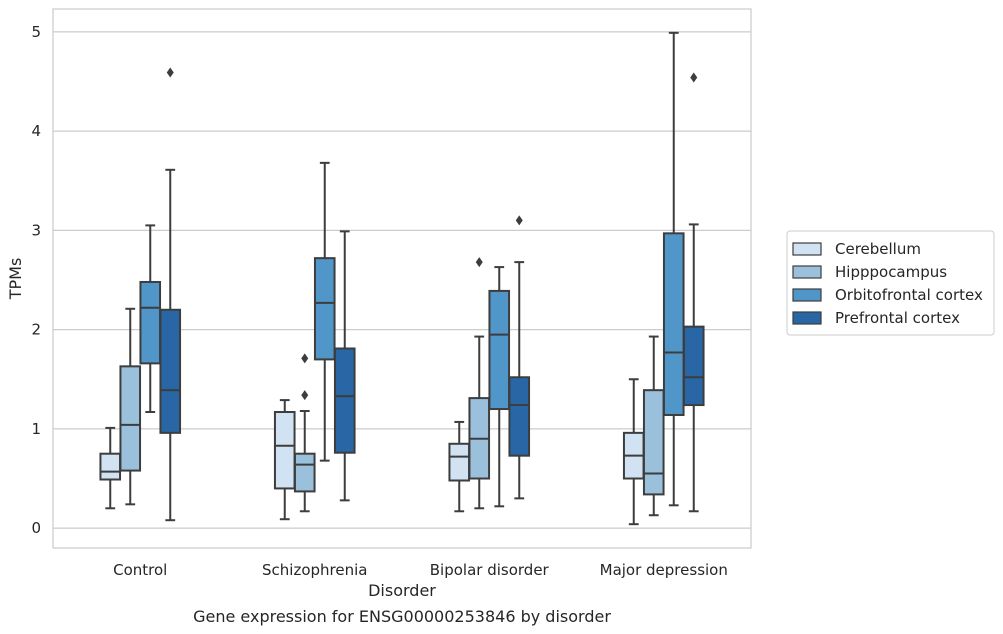 The image size is (1003, 634). I want to click on legend-frame, so click(890, 283).